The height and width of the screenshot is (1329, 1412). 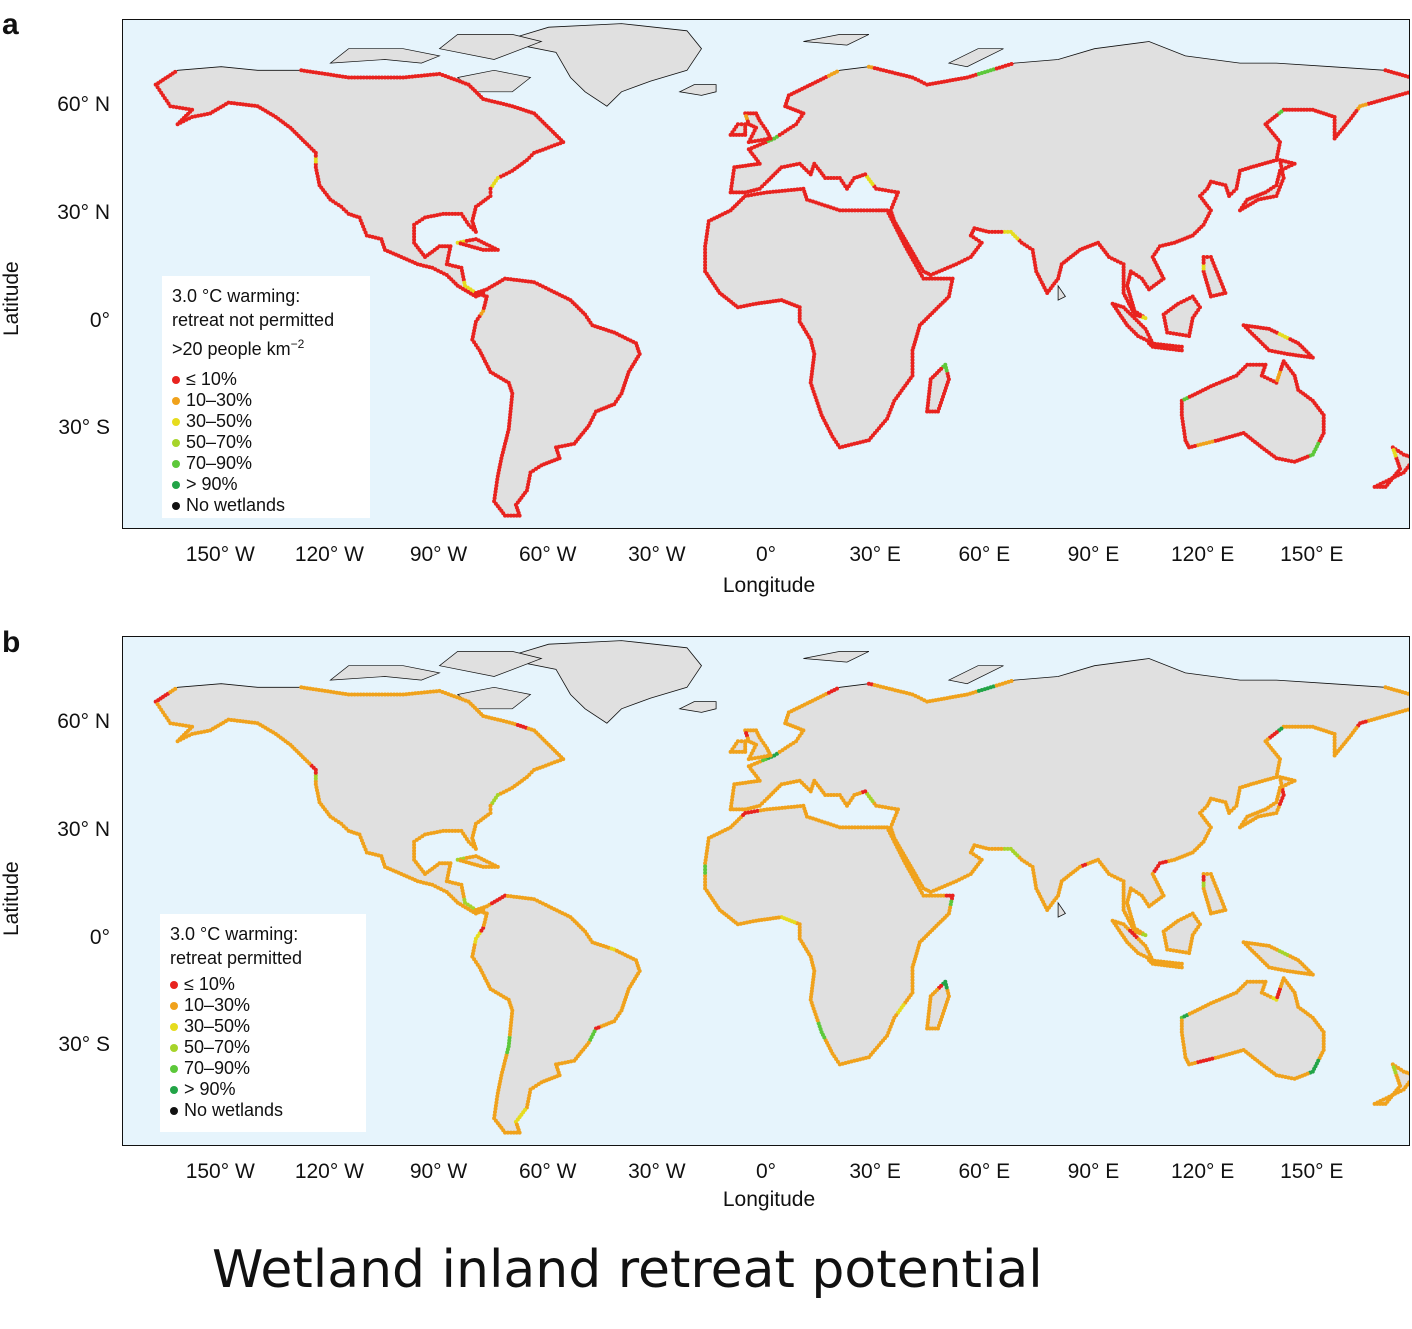 What do you see at coordinates (234, 934) in the screenshot?
I see `legend-title-line-1: 3.0 °C warming:` at bounding box center [234, 934].